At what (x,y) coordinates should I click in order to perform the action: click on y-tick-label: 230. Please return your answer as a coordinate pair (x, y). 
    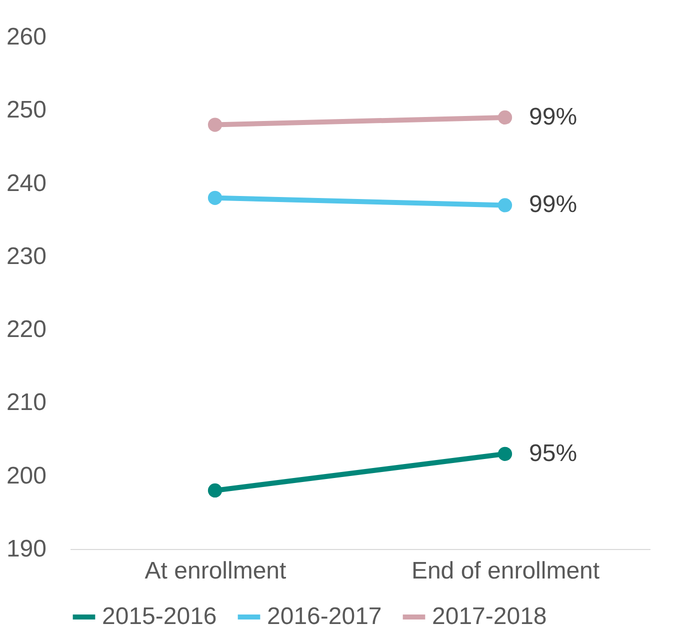
    Looking at the image, I should click on (26, 256).